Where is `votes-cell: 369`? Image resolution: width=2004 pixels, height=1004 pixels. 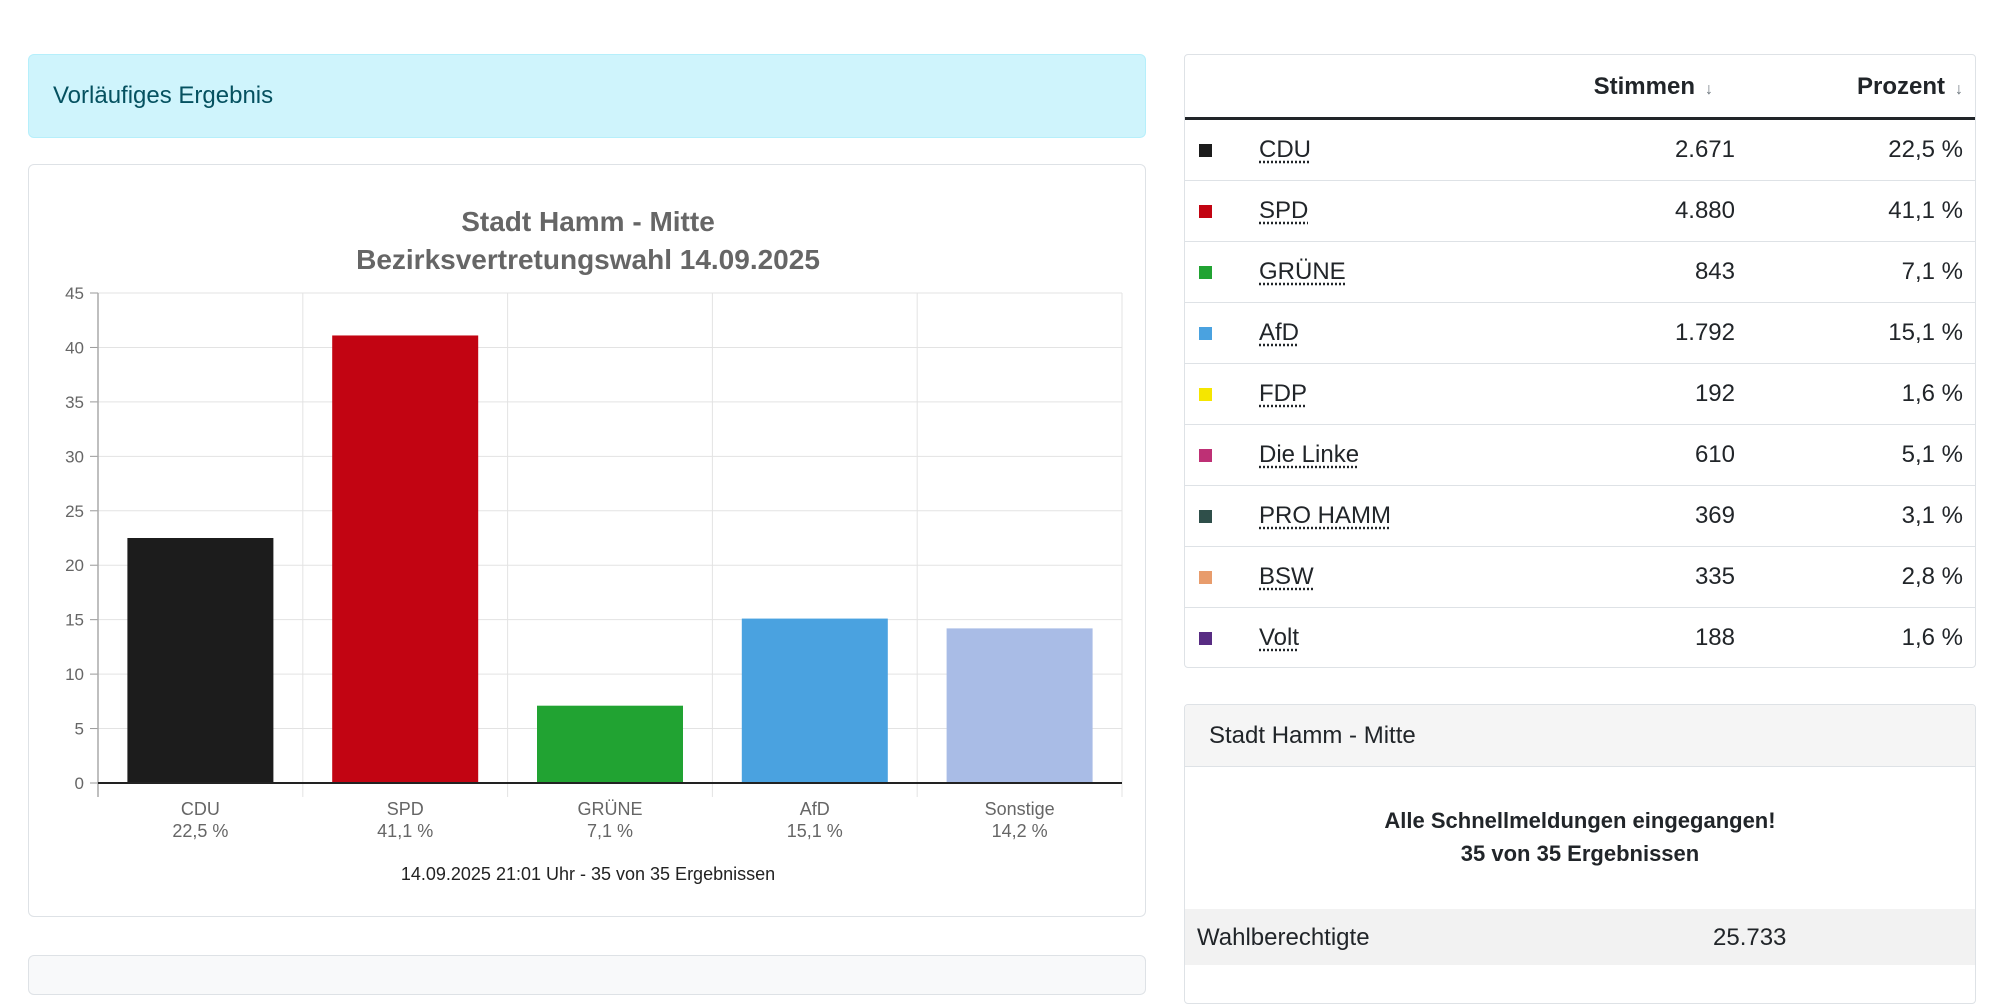 votes-cell: 369 is located at coordinates (1715, 516).